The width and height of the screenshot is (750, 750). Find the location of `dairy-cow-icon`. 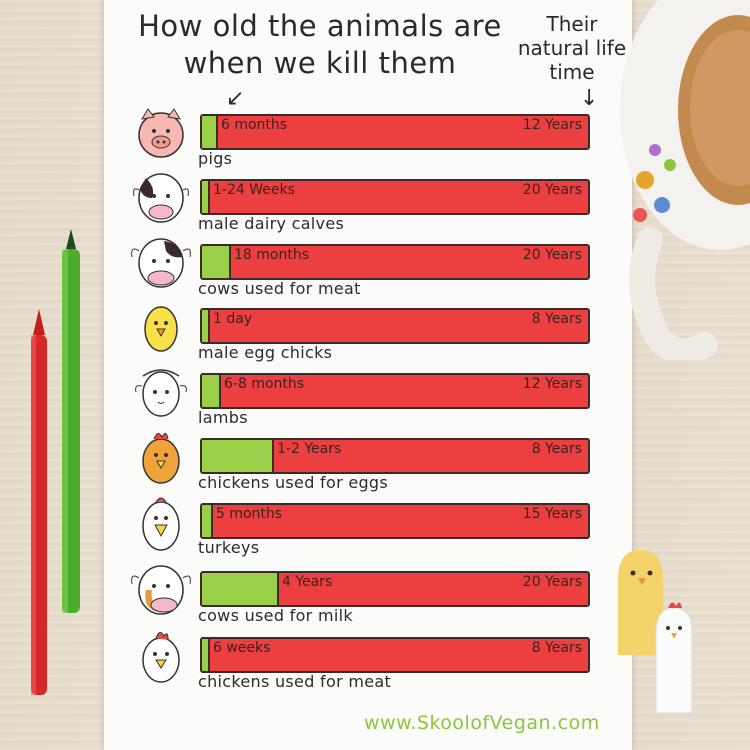

dairy-cow-icon is located at coordinates (161, 590).